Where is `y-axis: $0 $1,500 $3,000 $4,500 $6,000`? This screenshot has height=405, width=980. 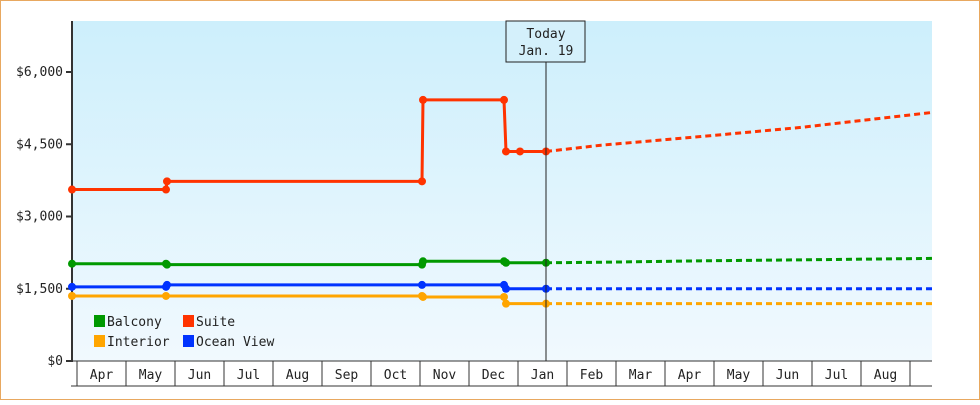
y-axis: $0 $1,500 $3,000 $4,500 $6,000 is located at coordinates (44, 195).